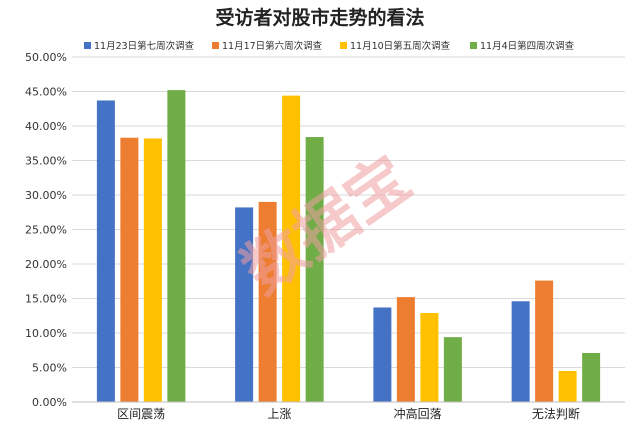  Describe the element at coordinates (46, 264) in the screenshot. I see `y-tick-label: 20.00%` at that location.